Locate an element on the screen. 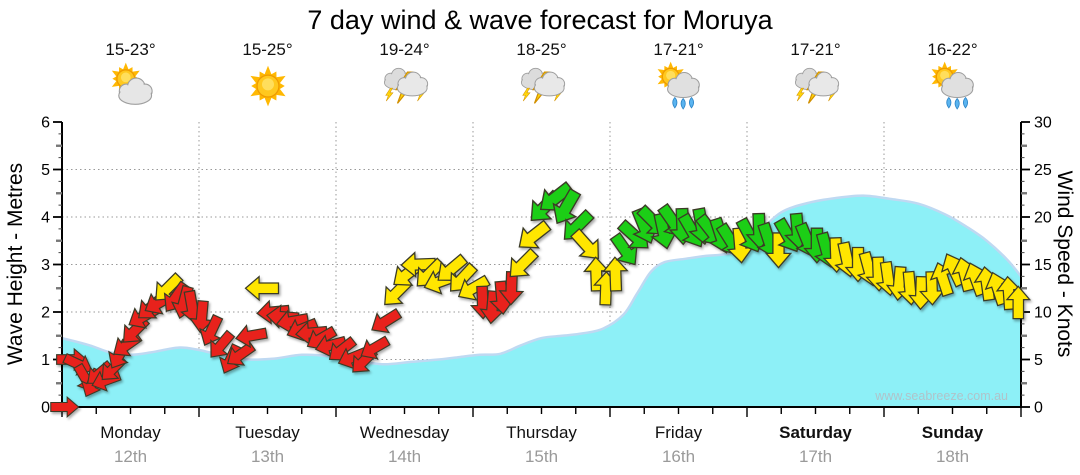 Image resolution: width=1080 pixels, height=475 pixels. day-name-label: Saturday is located at coordinates (815, 432).